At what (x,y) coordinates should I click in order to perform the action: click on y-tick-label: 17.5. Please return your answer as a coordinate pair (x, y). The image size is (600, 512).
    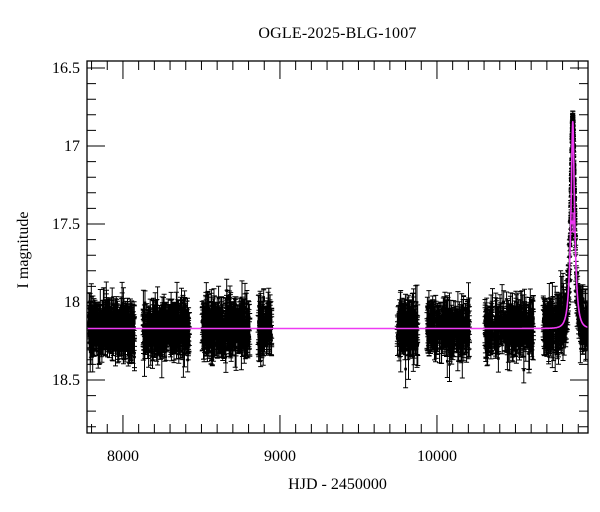
    Looking at the image, I should click on (66, 224).